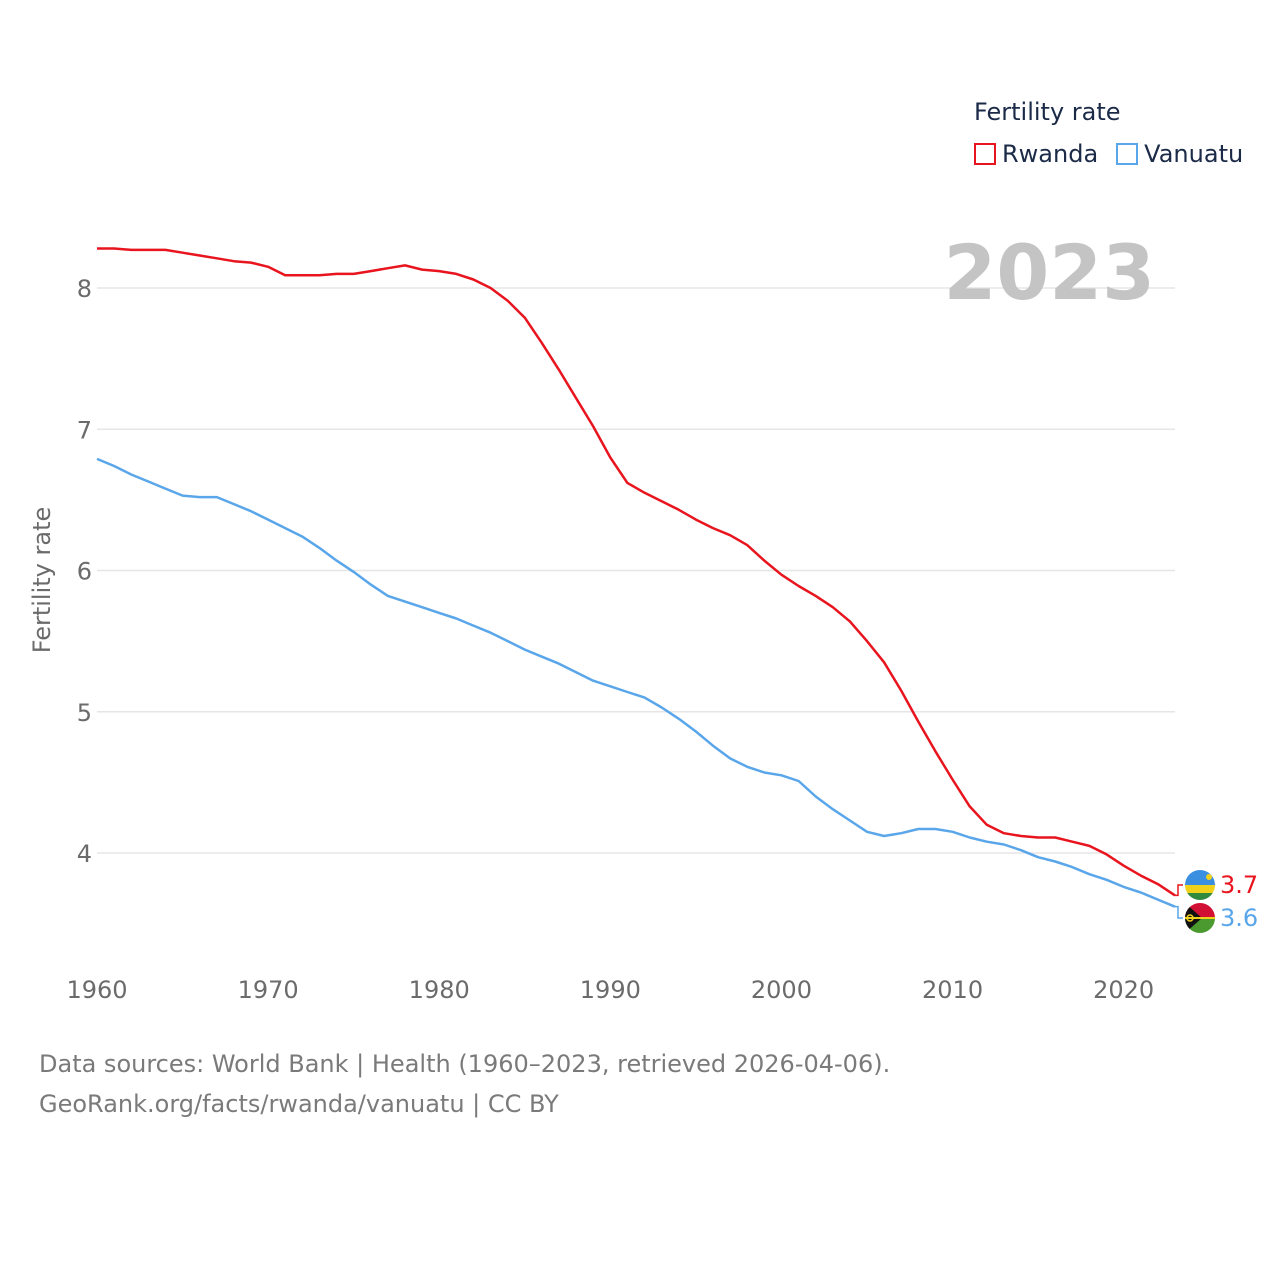 The height and width of the screenshot is (1280, 1280). Describe the element at coordinates (268, 990) in the screenshot. I see `x-tick-label: 1970` at that location.